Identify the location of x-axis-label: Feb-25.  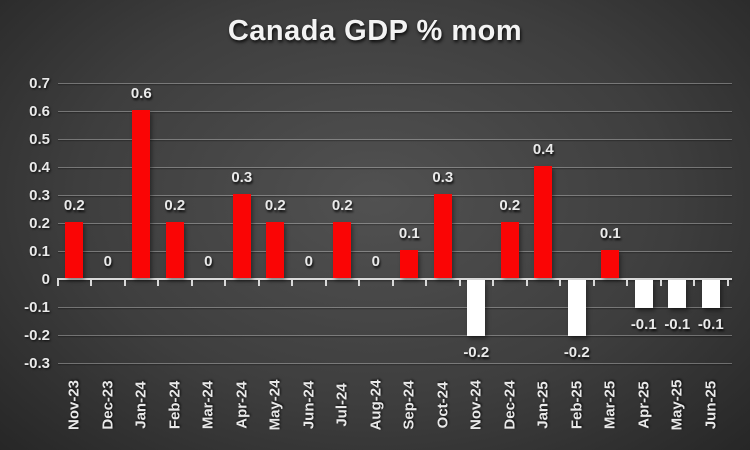
(577, 405).